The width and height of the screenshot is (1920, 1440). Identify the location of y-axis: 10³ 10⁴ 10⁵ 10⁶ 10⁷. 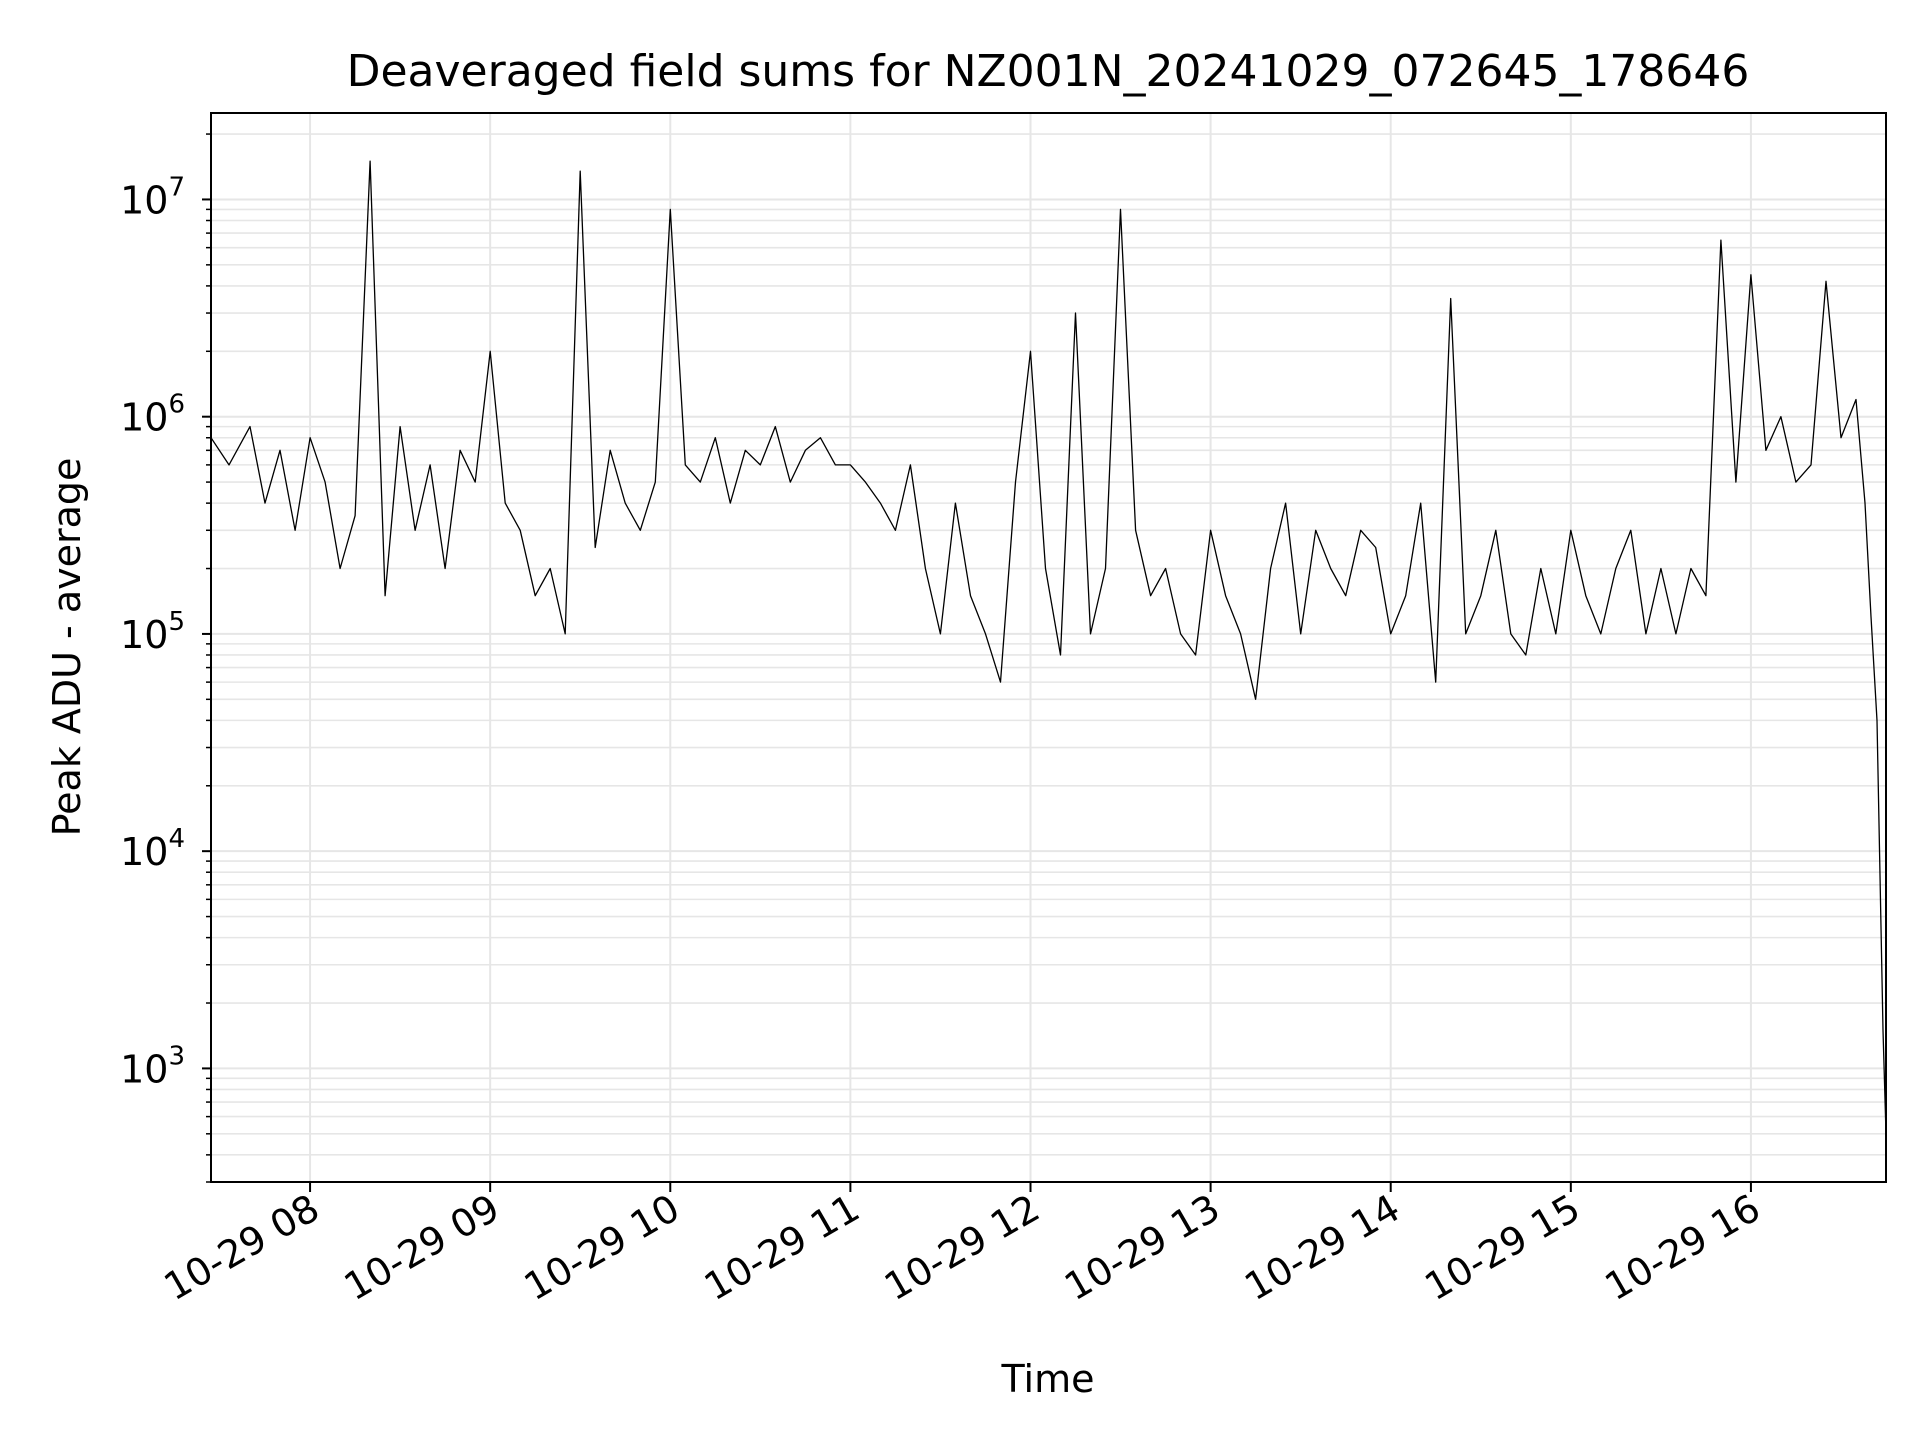
(165, 658).